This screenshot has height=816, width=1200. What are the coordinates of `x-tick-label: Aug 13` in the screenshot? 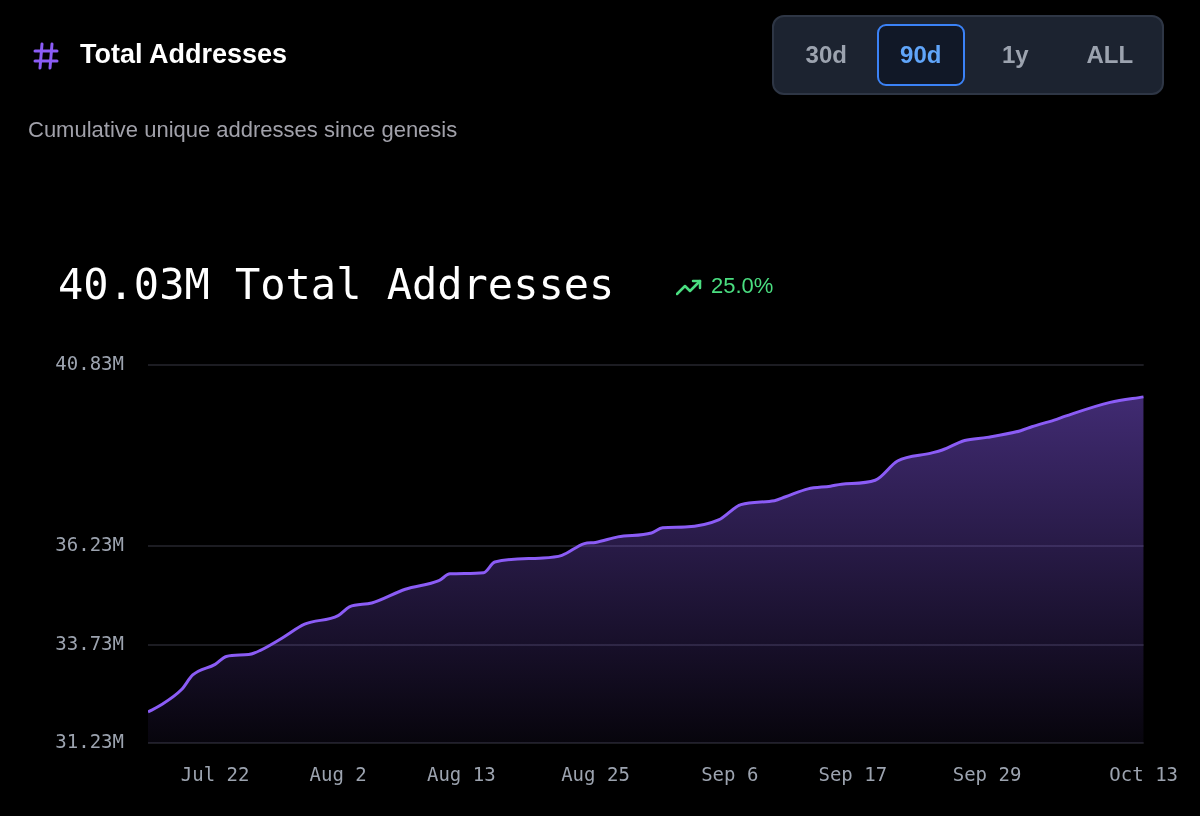 It's located at (461, 774).